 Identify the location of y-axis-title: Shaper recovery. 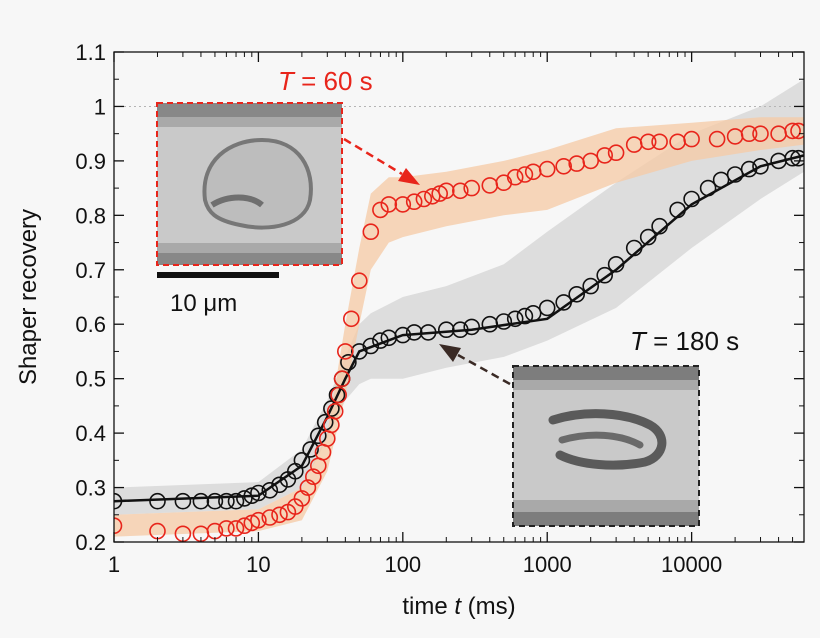
(28, 297).